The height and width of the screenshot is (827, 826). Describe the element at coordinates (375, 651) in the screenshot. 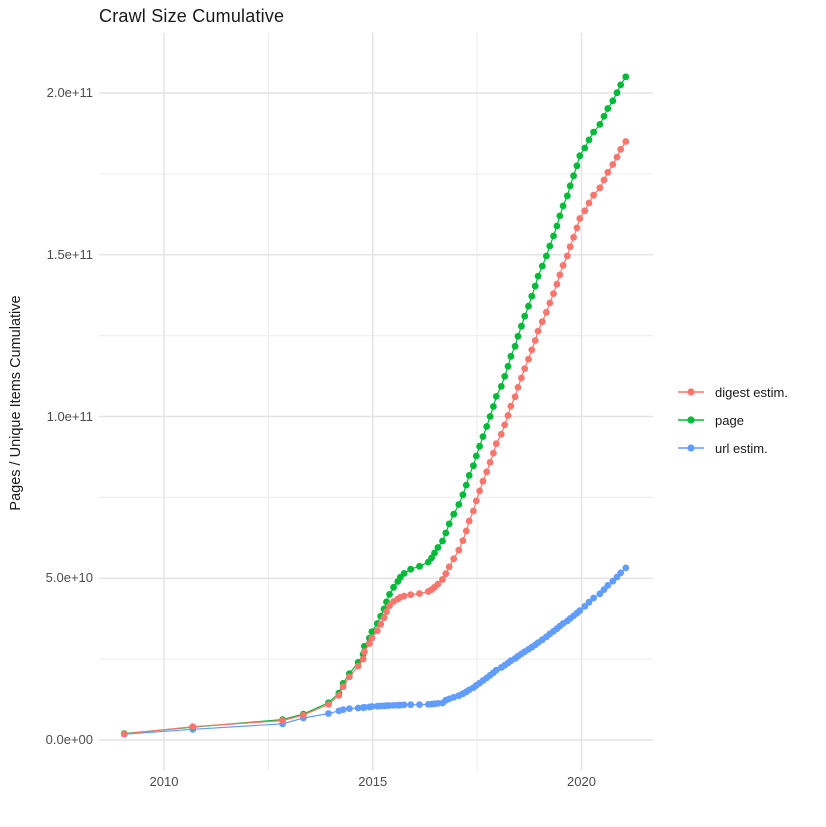

I see `series-line-url-estim` at that location.